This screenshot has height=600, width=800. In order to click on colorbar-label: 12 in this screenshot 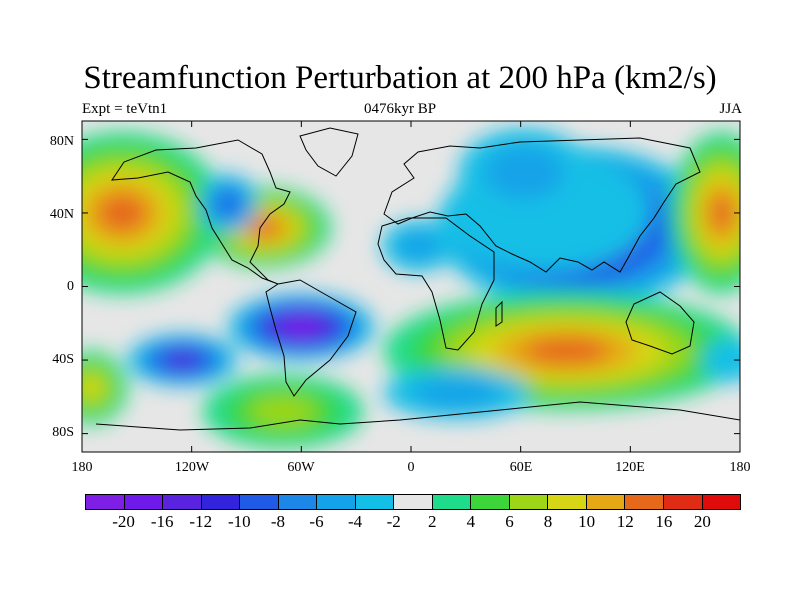, I will do `click(625, 521)`.